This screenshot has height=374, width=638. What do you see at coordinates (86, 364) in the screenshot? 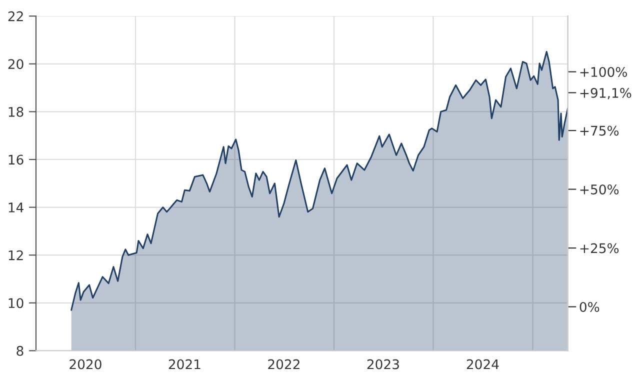
I see `x-tick-label: 2020` at bounding box center [86, 364].